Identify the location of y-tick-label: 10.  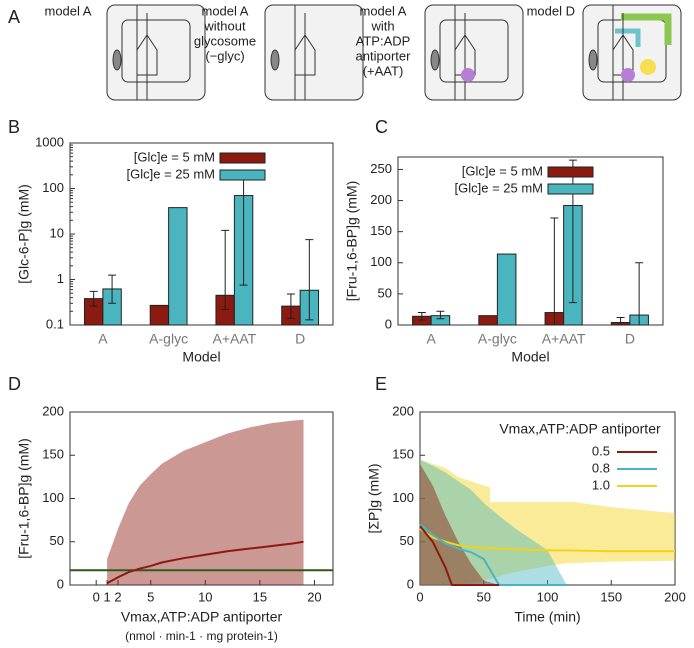
(57, 232).